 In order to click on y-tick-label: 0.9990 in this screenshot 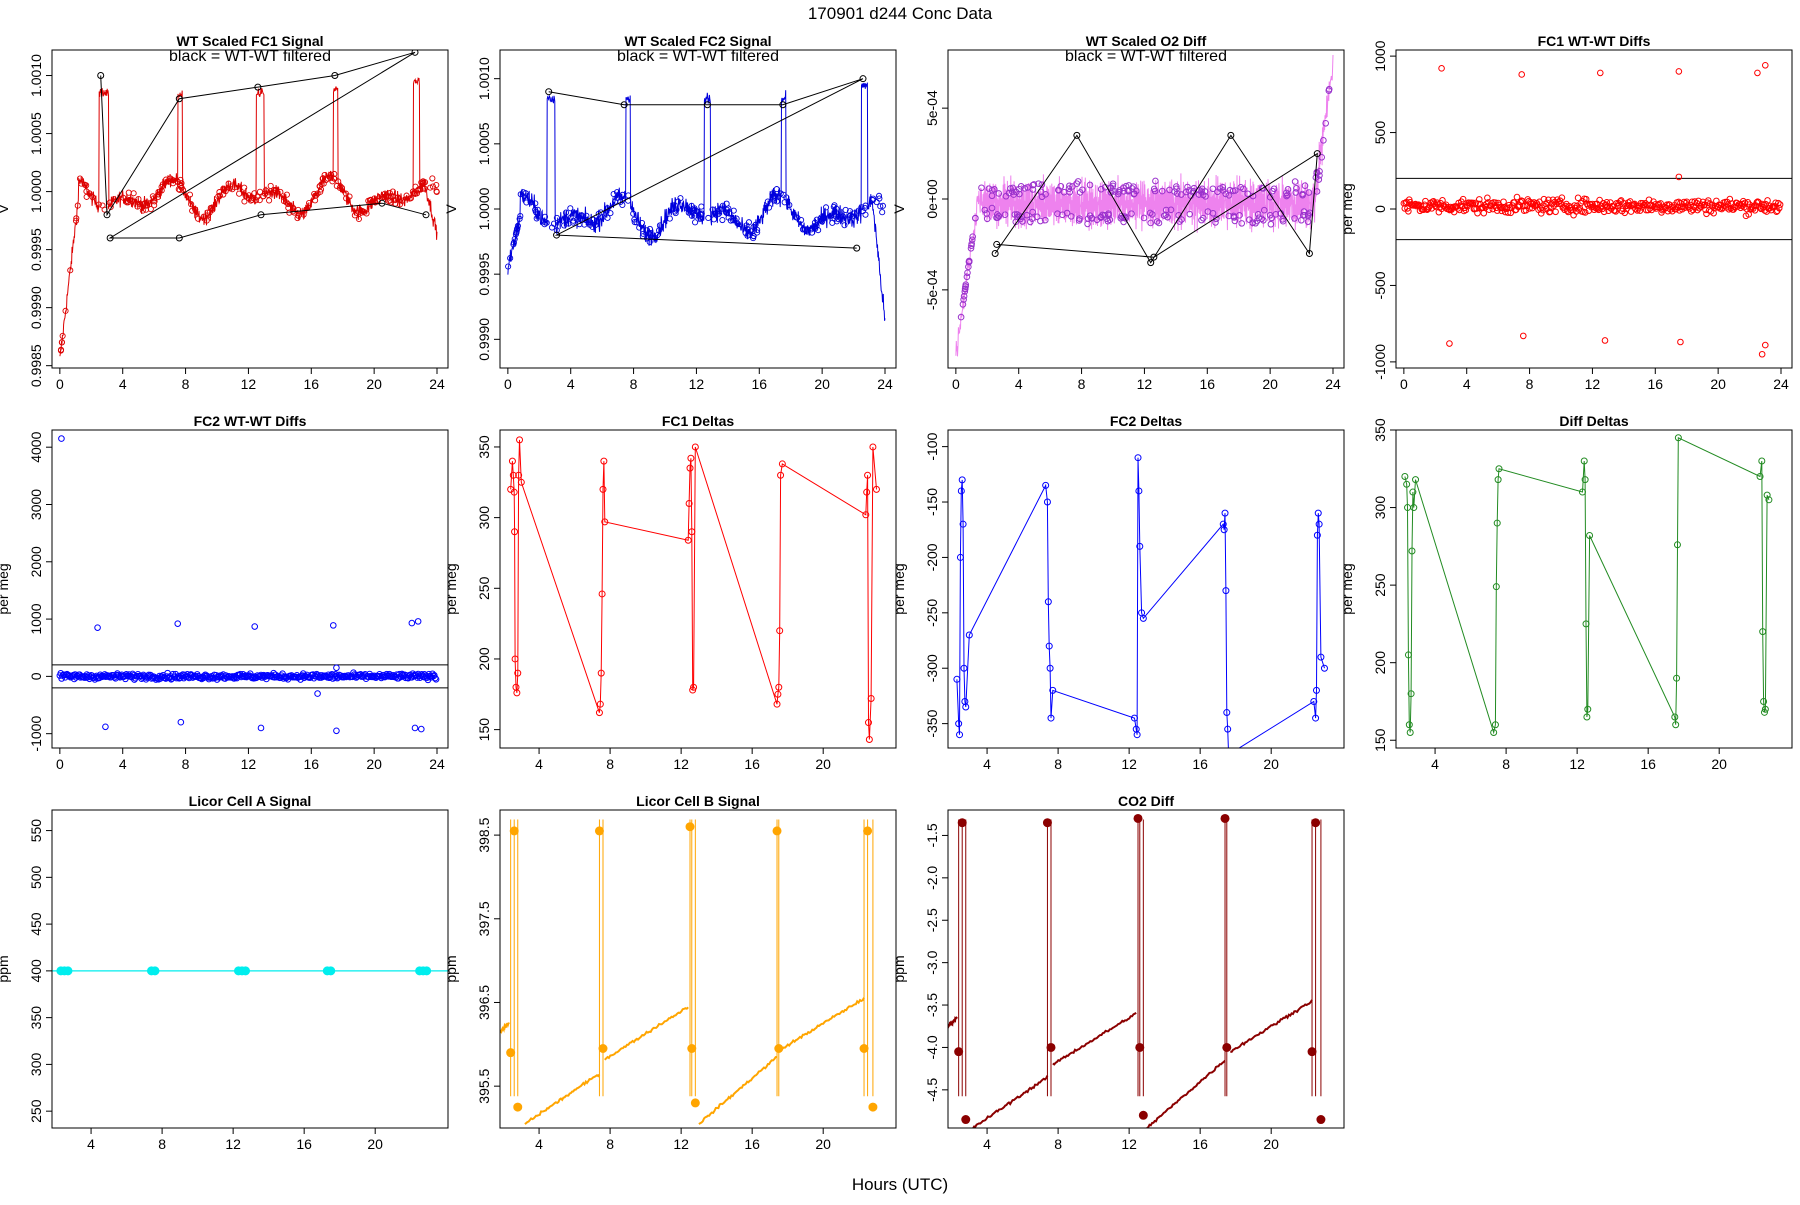, I will do `click(484, 339)`.